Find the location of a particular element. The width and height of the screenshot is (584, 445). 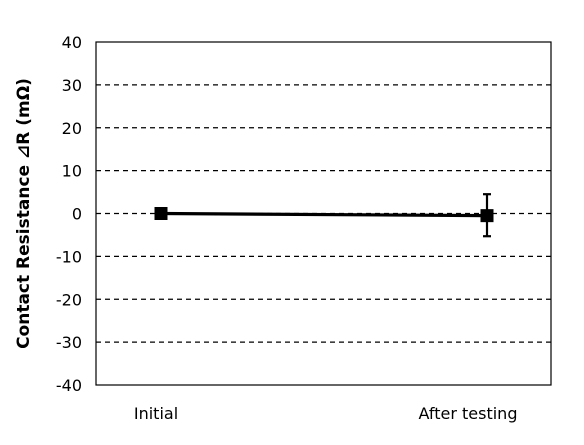

y-tick-label: 10 is located at coordinates (72, 171).